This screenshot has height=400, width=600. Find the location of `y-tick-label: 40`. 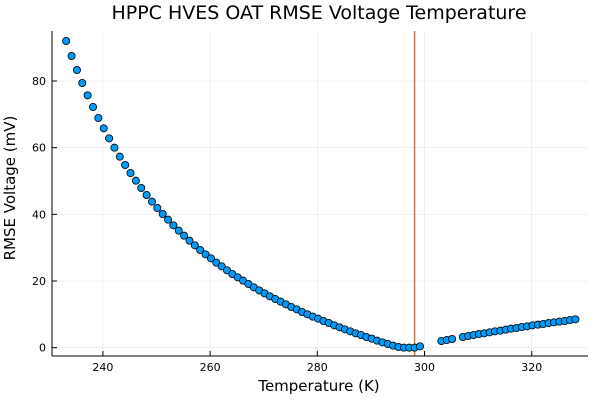

y-tick-label: 40 is located at coordinates (39, 214).